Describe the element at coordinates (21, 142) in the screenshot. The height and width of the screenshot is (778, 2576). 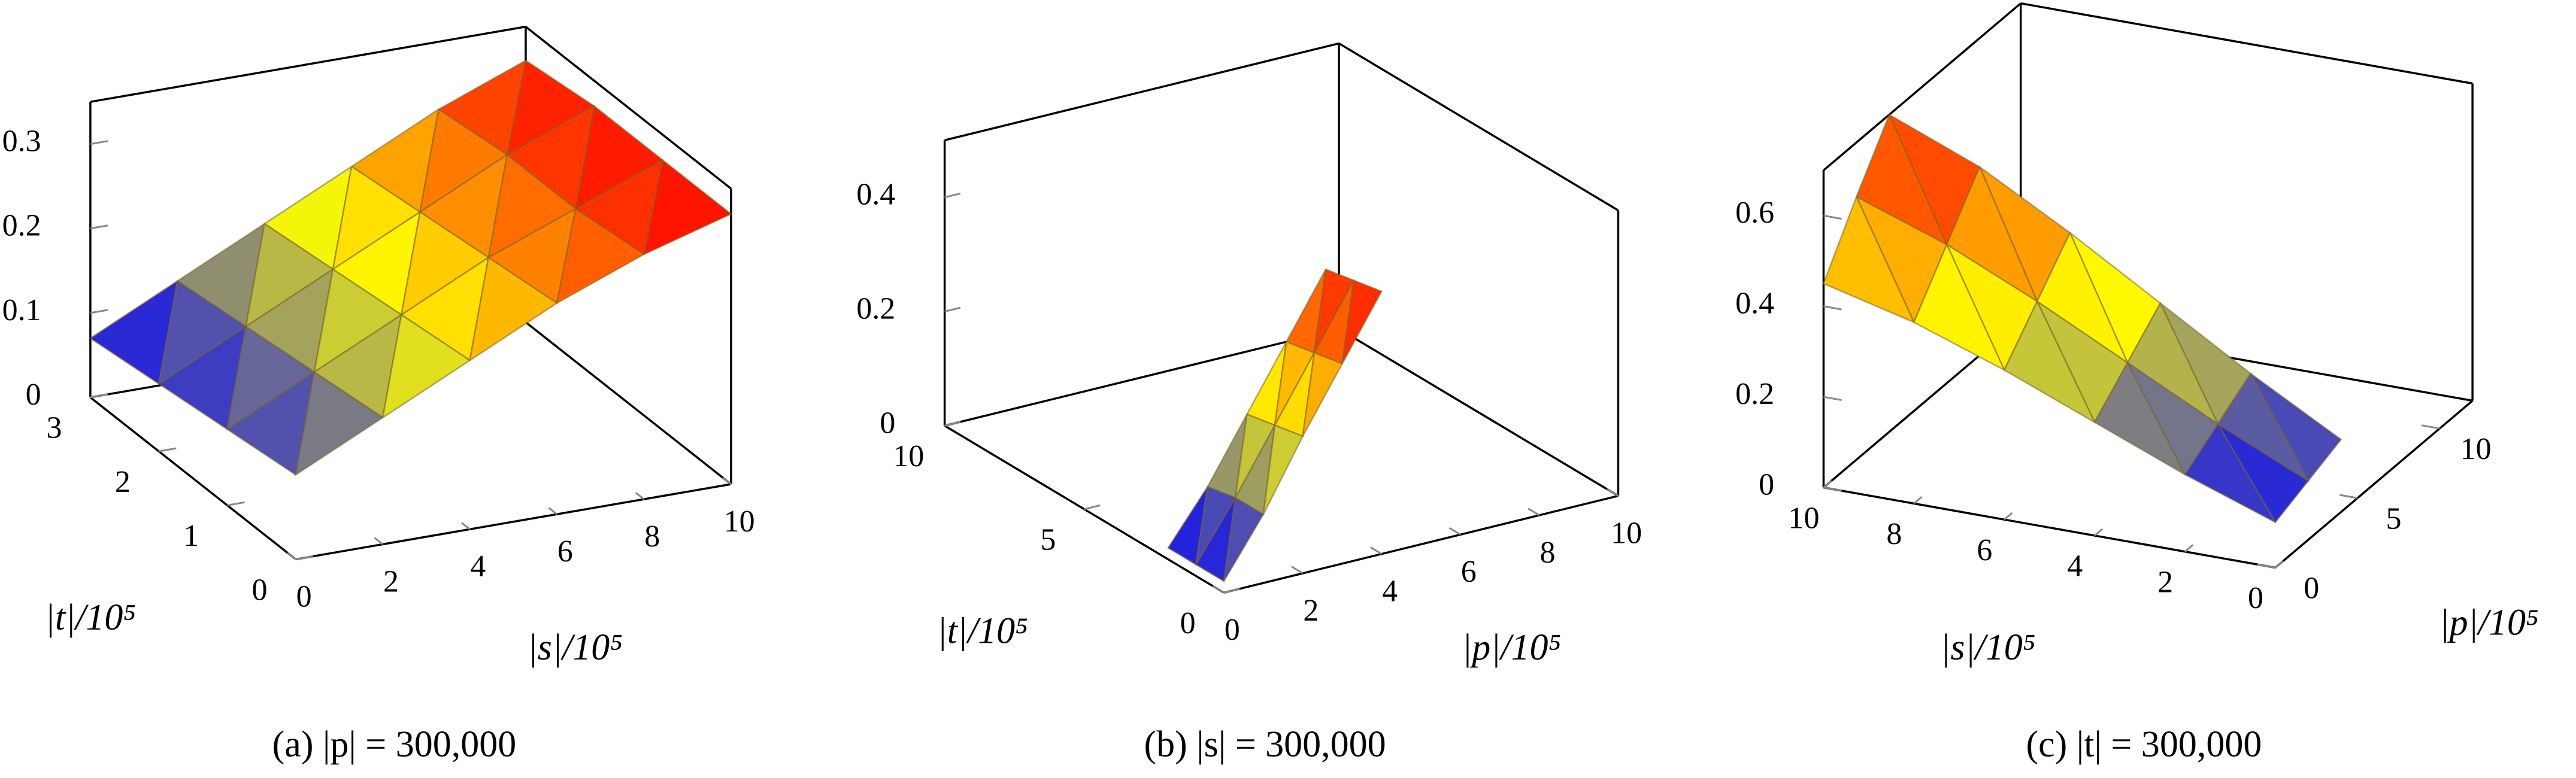
I see `z-tick-label: 0.3` at that location.